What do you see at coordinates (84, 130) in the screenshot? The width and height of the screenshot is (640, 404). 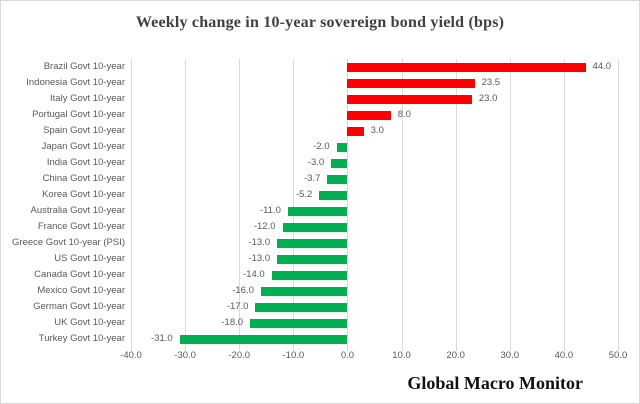 I see `category-label: Spain Govt 10-year` at bounding box center [84, 130].